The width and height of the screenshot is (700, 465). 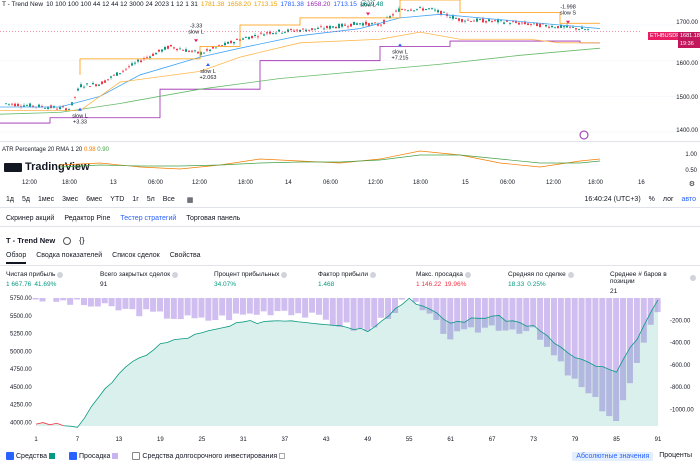 I want to click on atr-pane, so click(x=350, y=162).